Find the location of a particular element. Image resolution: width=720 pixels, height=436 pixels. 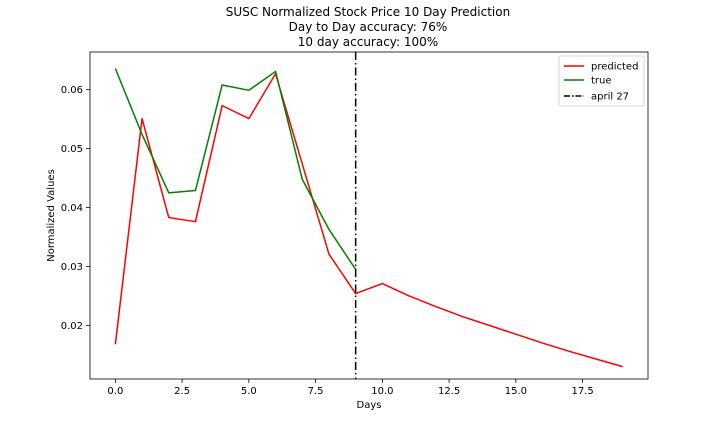

legend: predicted true april 27 is located at coordinates (601, 81).